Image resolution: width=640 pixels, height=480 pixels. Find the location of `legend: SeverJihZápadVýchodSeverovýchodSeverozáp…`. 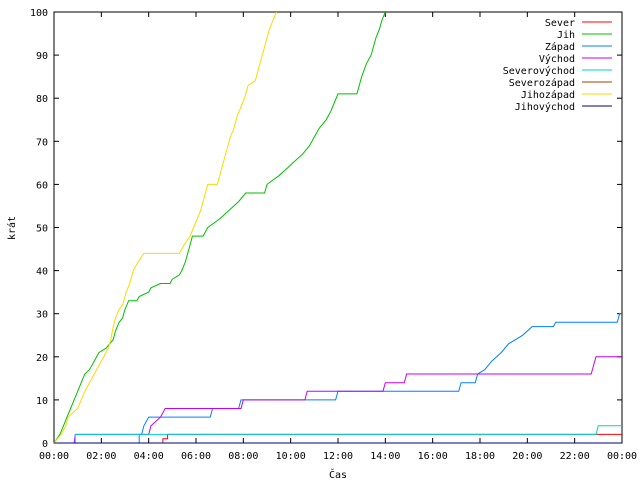

legend: SeverJihZápadVýchodSeverovýchodSeverozáp… is located at coordinates (557, 65).